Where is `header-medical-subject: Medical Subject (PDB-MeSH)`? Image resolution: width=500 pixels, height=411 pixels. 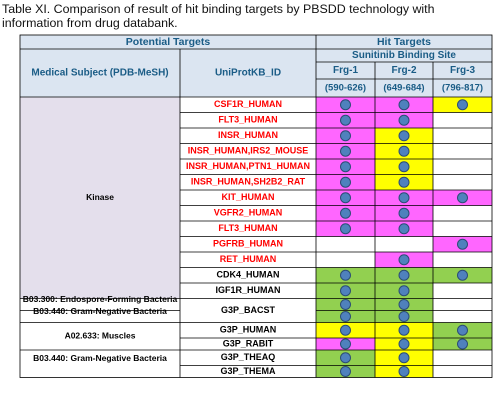
header-medical-subject: Medical Subject (PDB-MeSH) is located at coordinates (99, 73).